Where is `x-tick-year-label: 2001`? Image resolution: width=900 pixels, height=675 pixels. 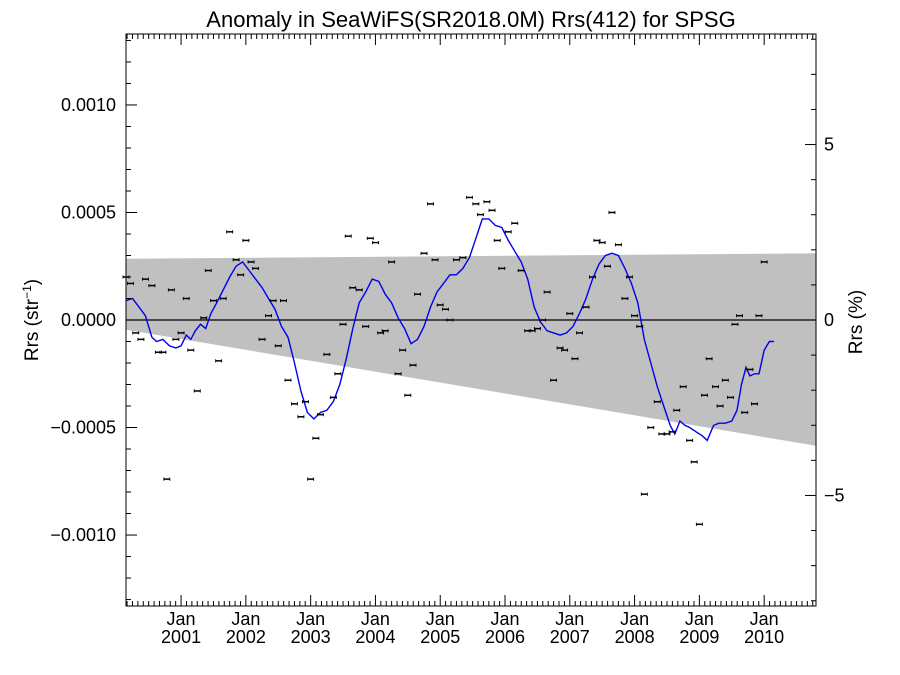
x-tick-year-label: 2001 is located at coordinates (181, 637).